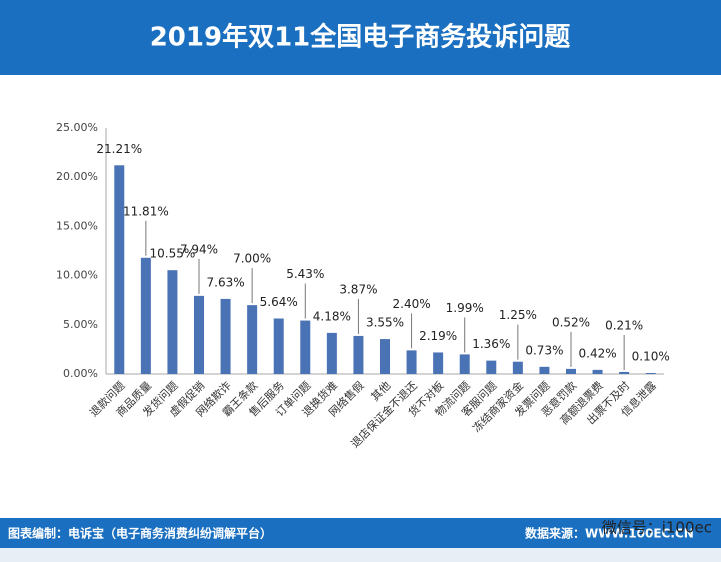 The width and height of the screenshot is (721, 562). What do you see at coordinates (77, 176) in the screenshot?
I see `y-tick-label: 20.00%` at bounding box center [77, 176].